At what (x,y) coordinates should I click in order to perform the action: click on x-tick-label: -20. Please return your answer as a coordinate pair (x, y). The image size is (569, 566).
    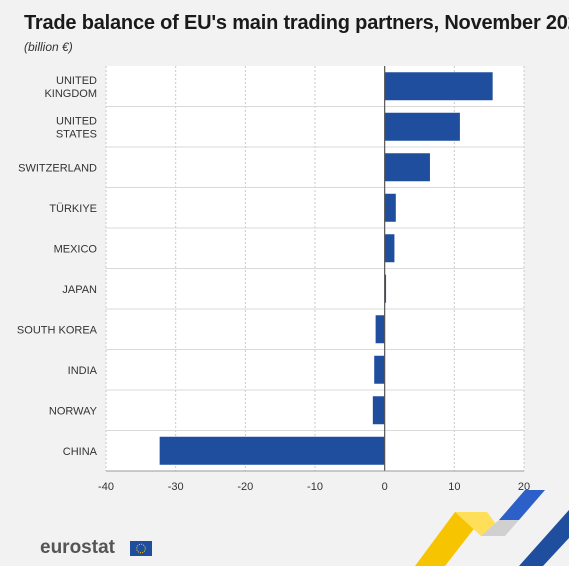
    Looking at the image, I should click on (245, 487).